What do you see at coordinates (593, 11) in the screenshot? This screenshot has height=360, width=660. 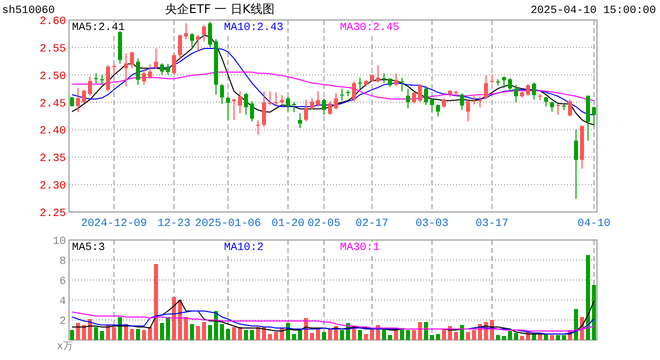 I see `text: 2025-04-10 15:00:00` at bounding box center [593, 11].